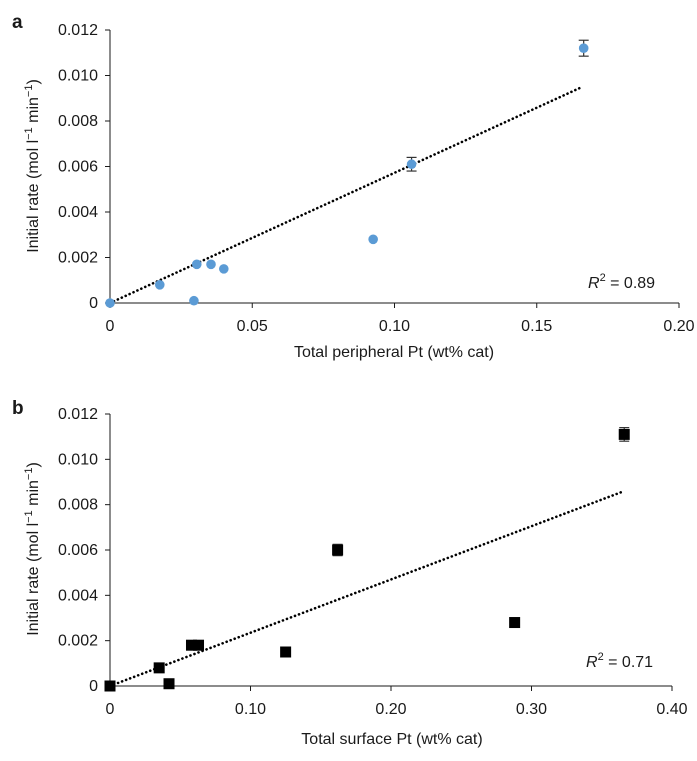 Image resolution: width=697 pixels, height=761 pixels. I want to click on panel-b-label: b, so click(18, 408).